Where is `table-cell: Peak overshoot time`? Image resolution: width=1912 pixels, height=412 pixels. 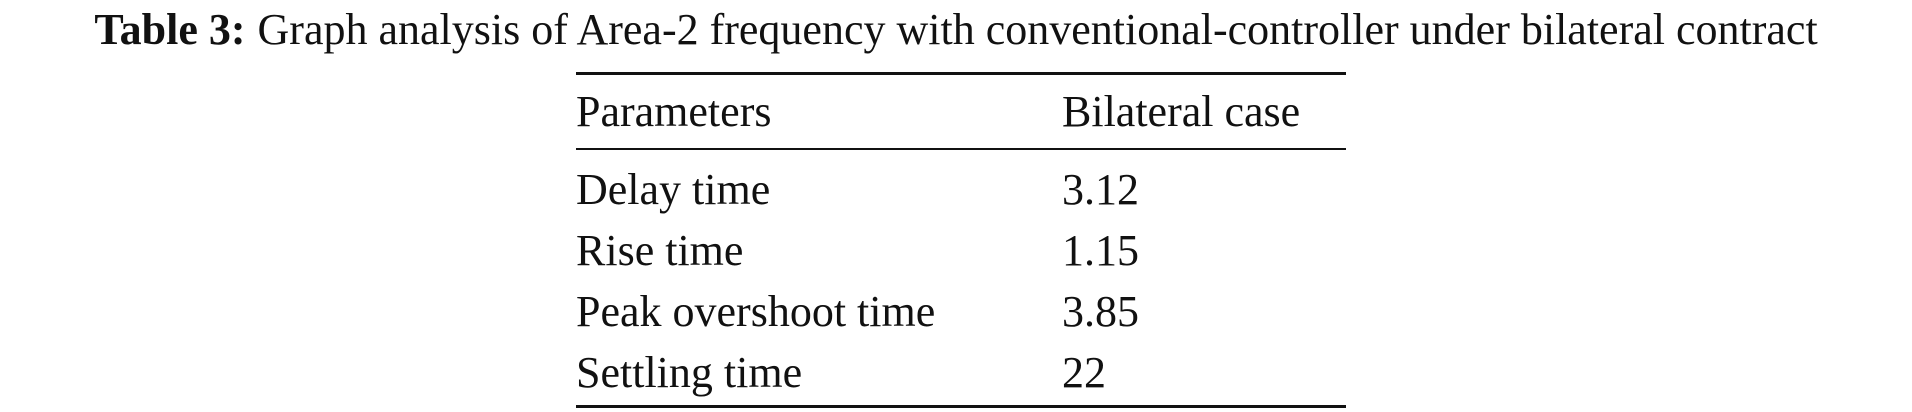
table-cell: Peak overshoot time is located at coordinates (756, 311).